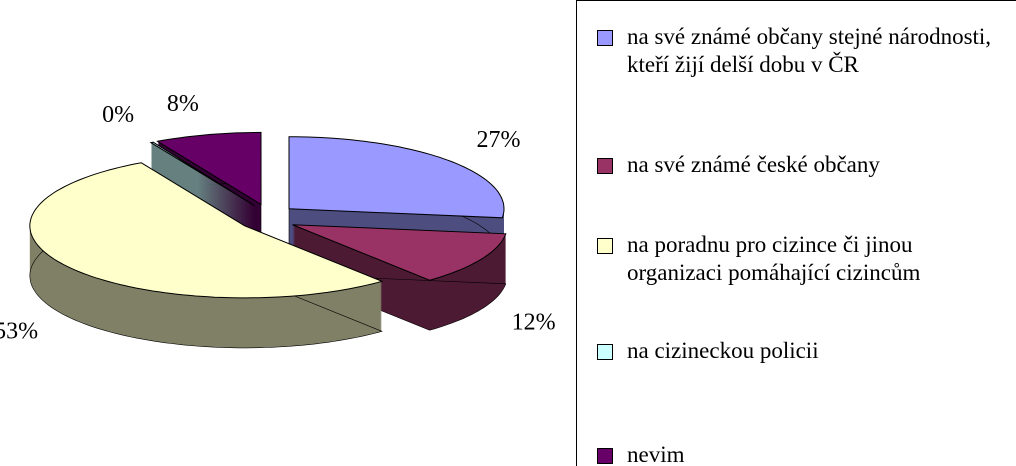  I want to click on legend-label: na své známé české občany, so click(753, 164).